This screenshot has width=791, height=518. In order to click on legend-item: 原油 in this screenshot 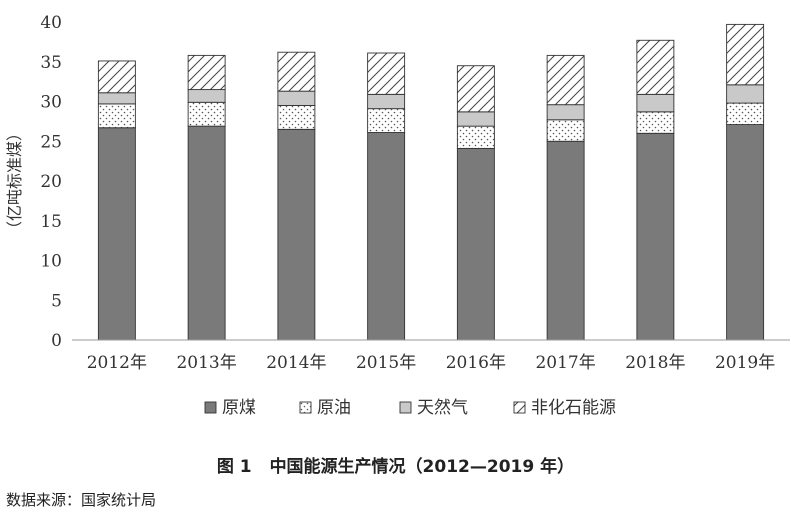, I will do `click(325, 408)`.